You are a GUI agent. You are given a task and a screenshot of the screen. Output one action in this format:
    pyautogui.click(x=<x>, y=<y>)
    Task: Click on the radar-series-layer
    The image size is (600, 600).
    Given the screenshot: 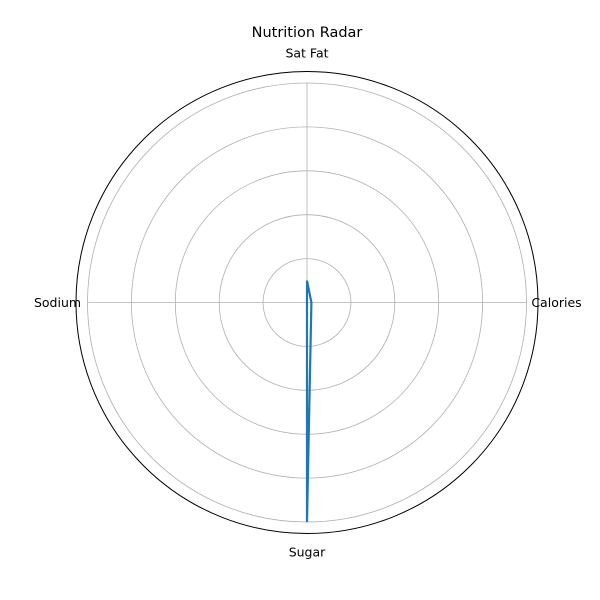 What is the action you would take?
    pyautogui.click(x=309, y=401)
    